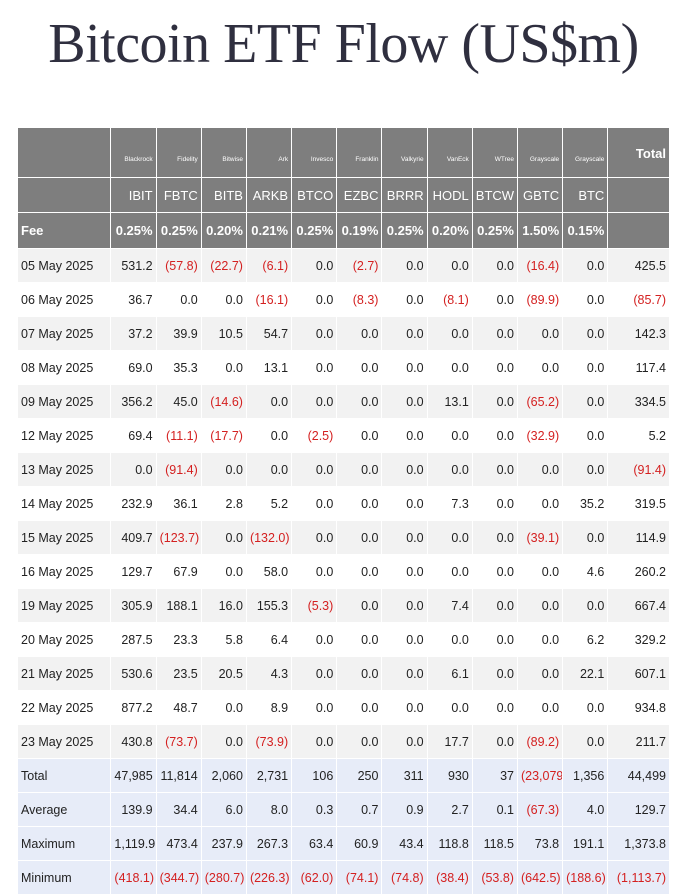 The image size is (687, 895). Describe the element at coordinates (223, 809) in the screenshot. I see `summary-cell: 6.0` at that location.